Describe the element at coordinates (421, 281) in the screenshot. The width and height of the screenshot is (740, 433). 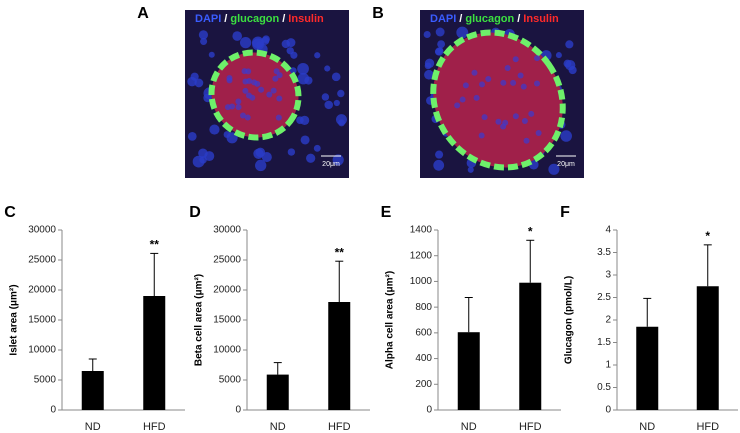
I see `y-tick-label: 1000` at that location.